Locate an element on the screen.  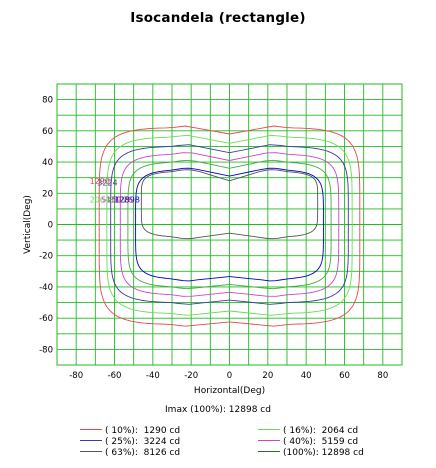
contour-value-label: 3224 is located at coordinates (107, 182).